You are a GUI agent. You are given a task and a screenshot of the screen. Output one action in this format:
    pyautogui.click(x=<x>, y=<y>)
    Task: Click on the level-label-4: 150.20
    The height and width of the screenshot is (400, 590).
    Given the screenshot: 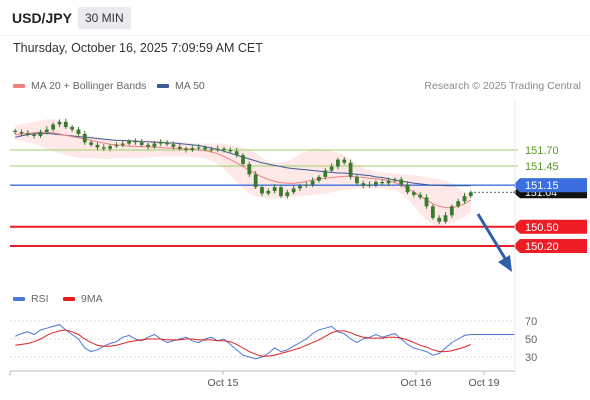 What is the action you would take?
    pyautogui.click(x=542, y=247)
    